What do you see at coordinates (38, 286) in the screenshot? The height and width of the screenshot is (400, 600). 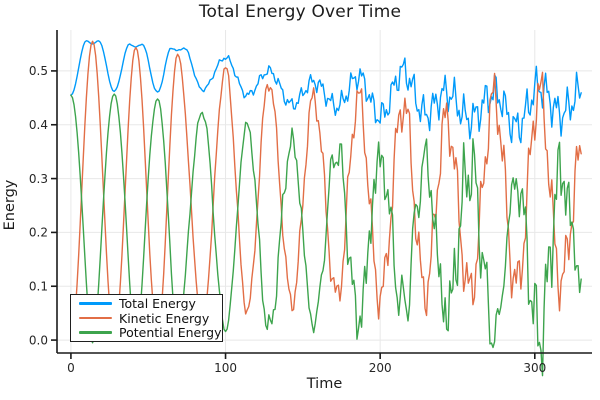 I see `y-tick-label: 0.1` at bounding box center [38, 286].